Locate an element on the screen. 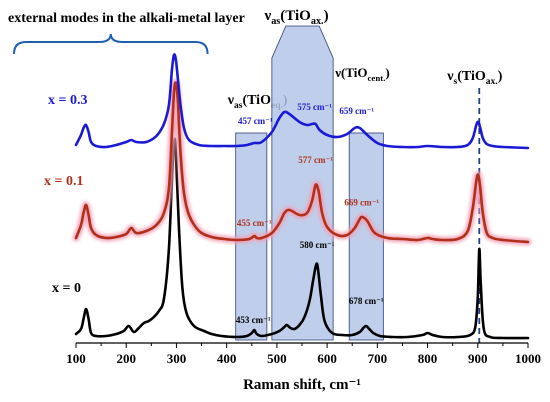  peak-label: 575 cm⁻¹ is located at coordinates (314, 107).